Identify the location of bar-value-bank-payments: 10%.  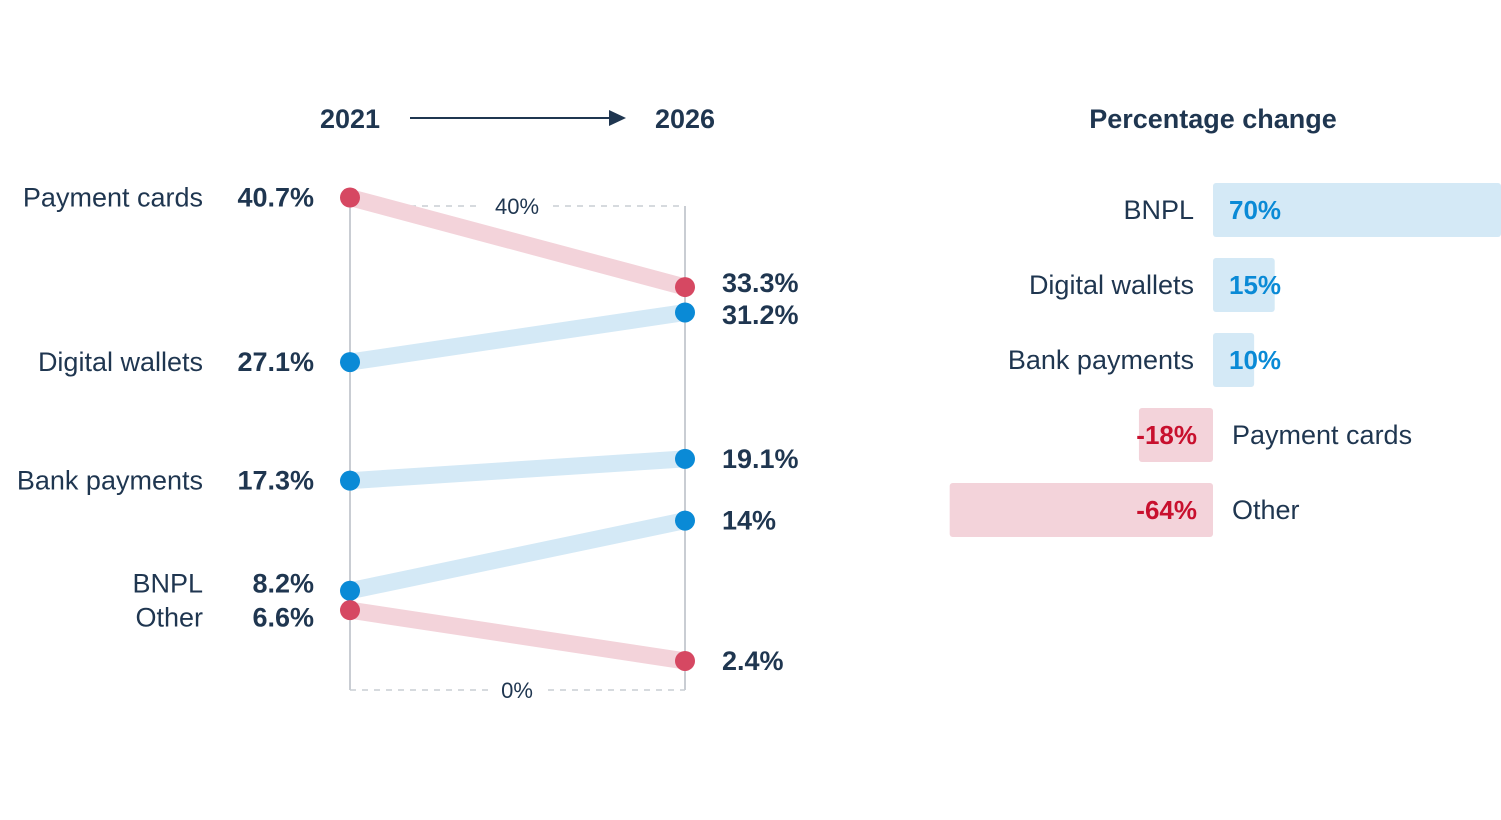
(1255, 360).